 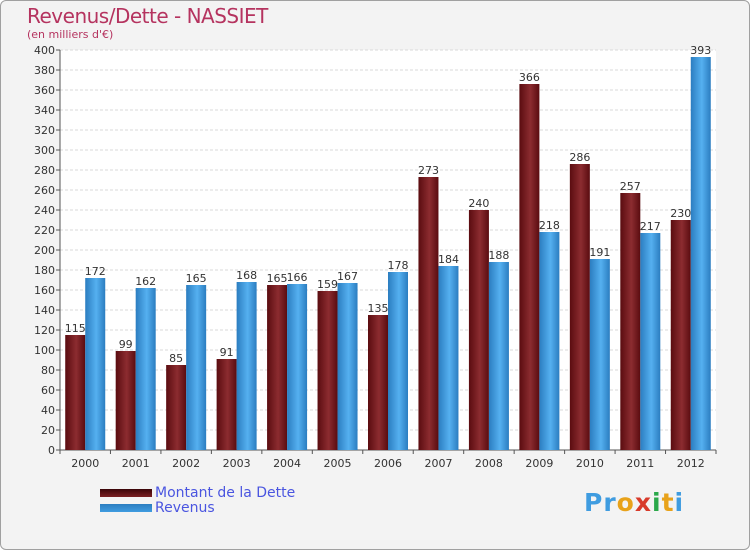 I want to click on data-label: 162, so click(x=145, y=281).